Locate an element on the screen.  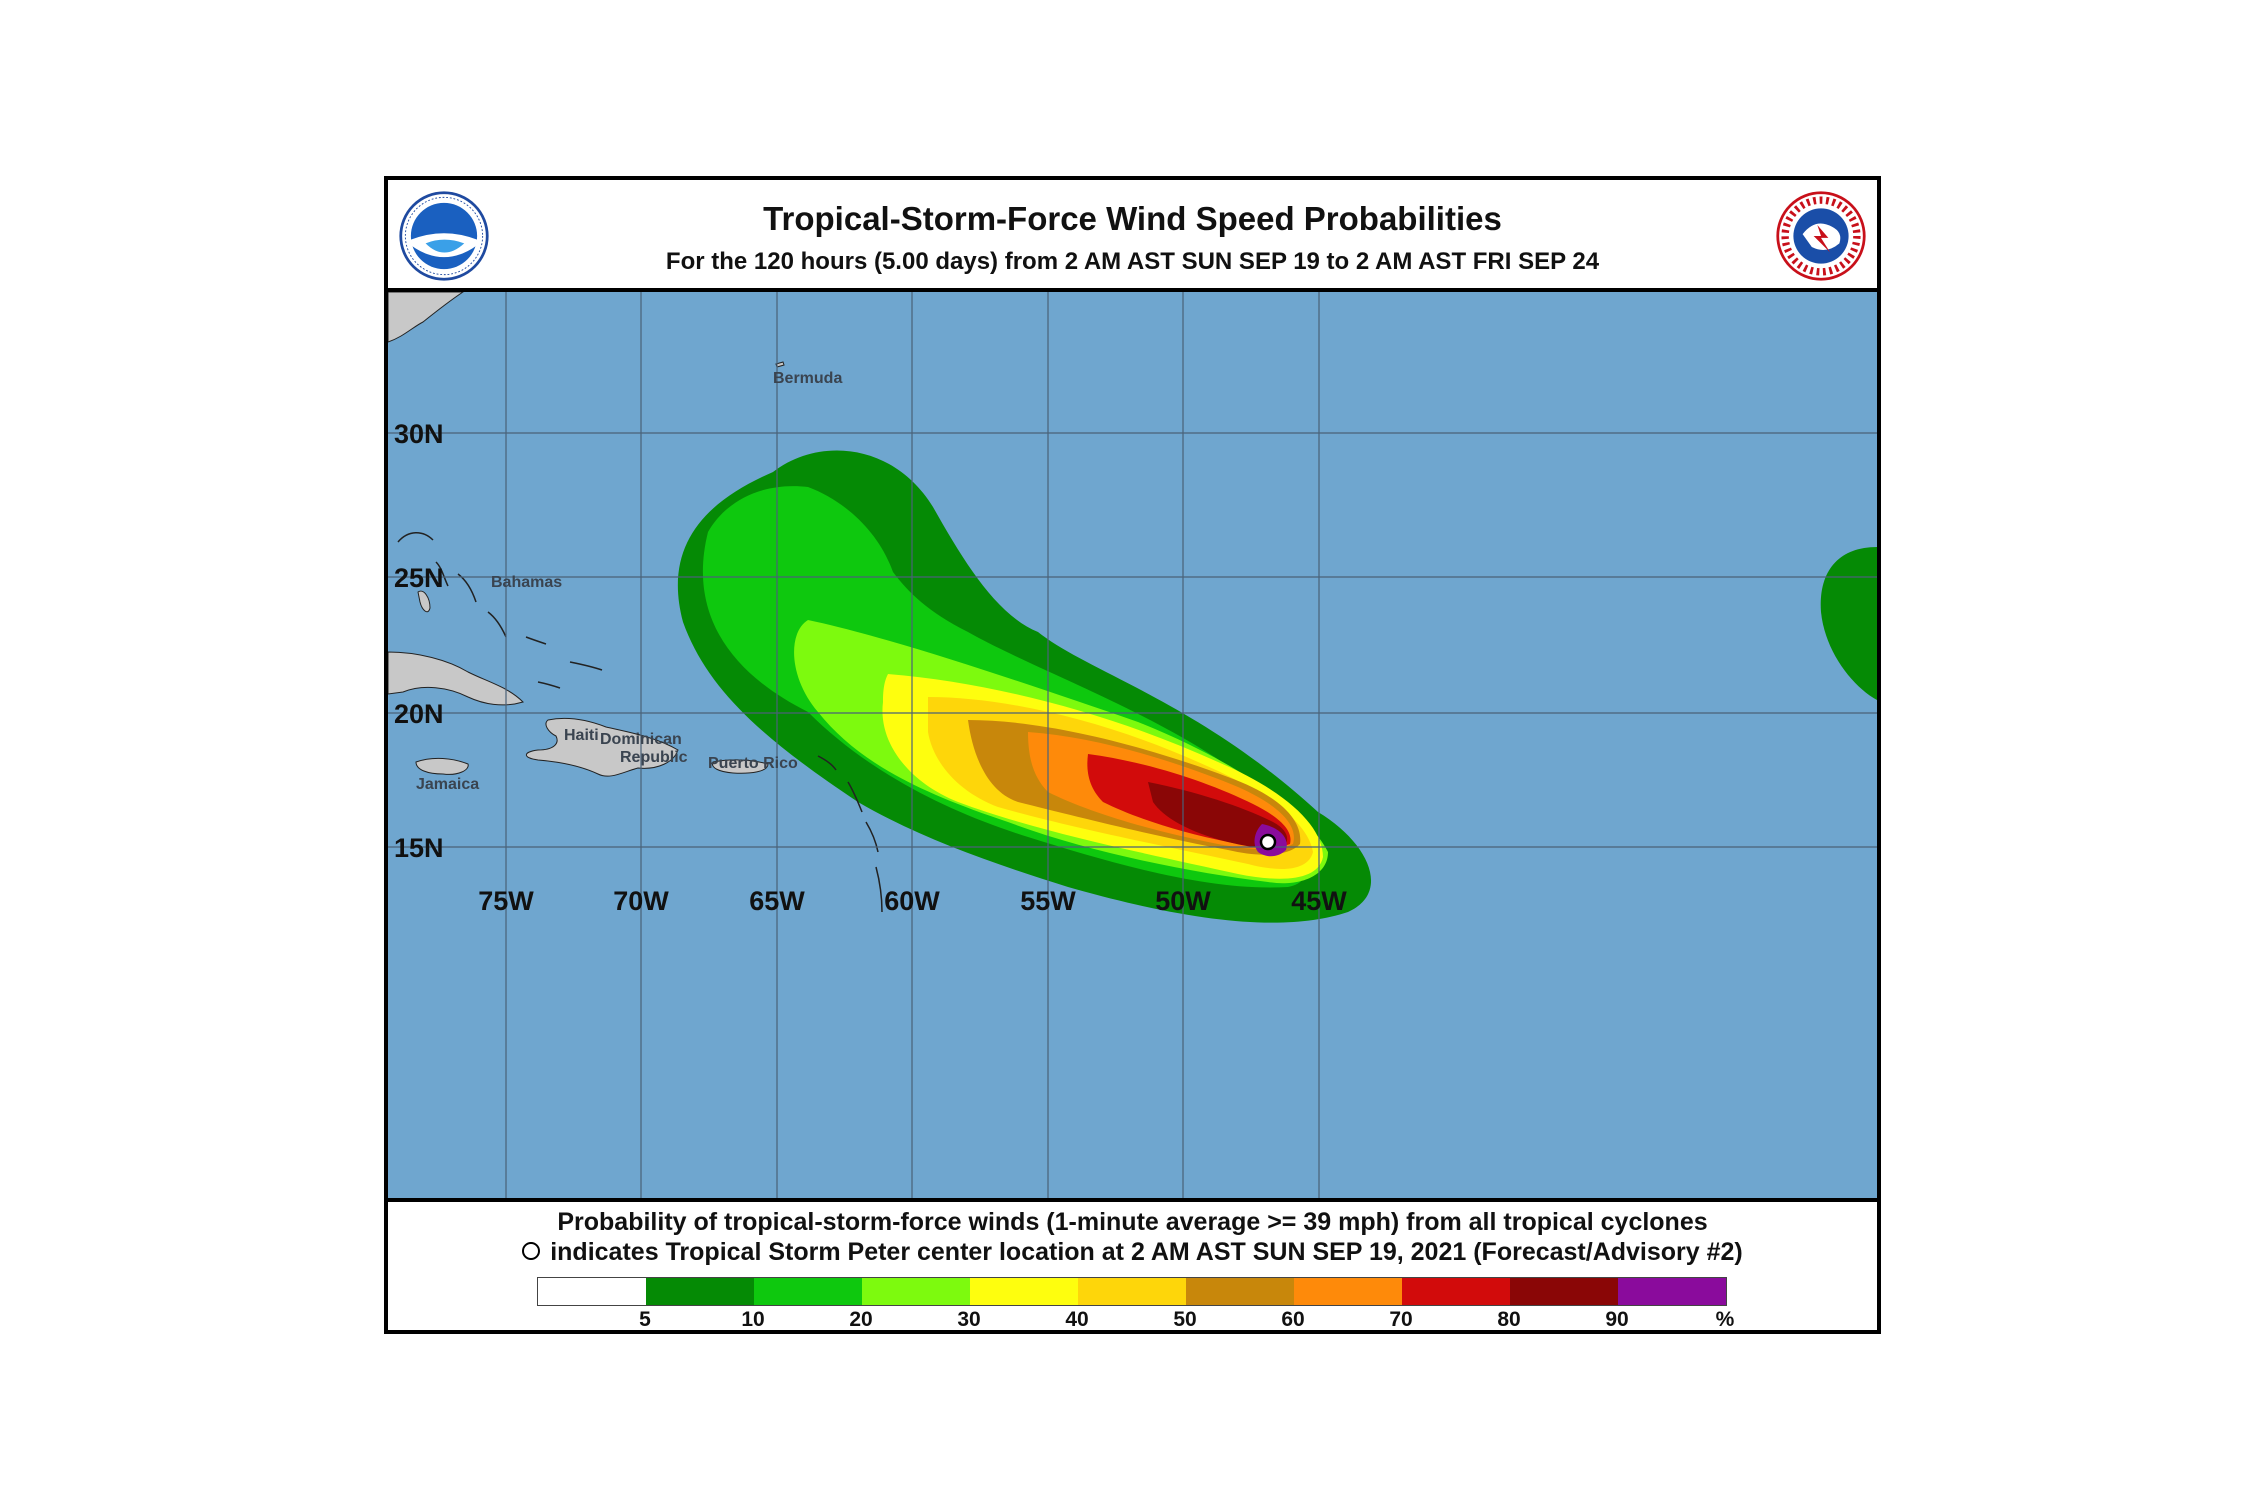
lon-label: 65W is located at coordinates (777, 901).